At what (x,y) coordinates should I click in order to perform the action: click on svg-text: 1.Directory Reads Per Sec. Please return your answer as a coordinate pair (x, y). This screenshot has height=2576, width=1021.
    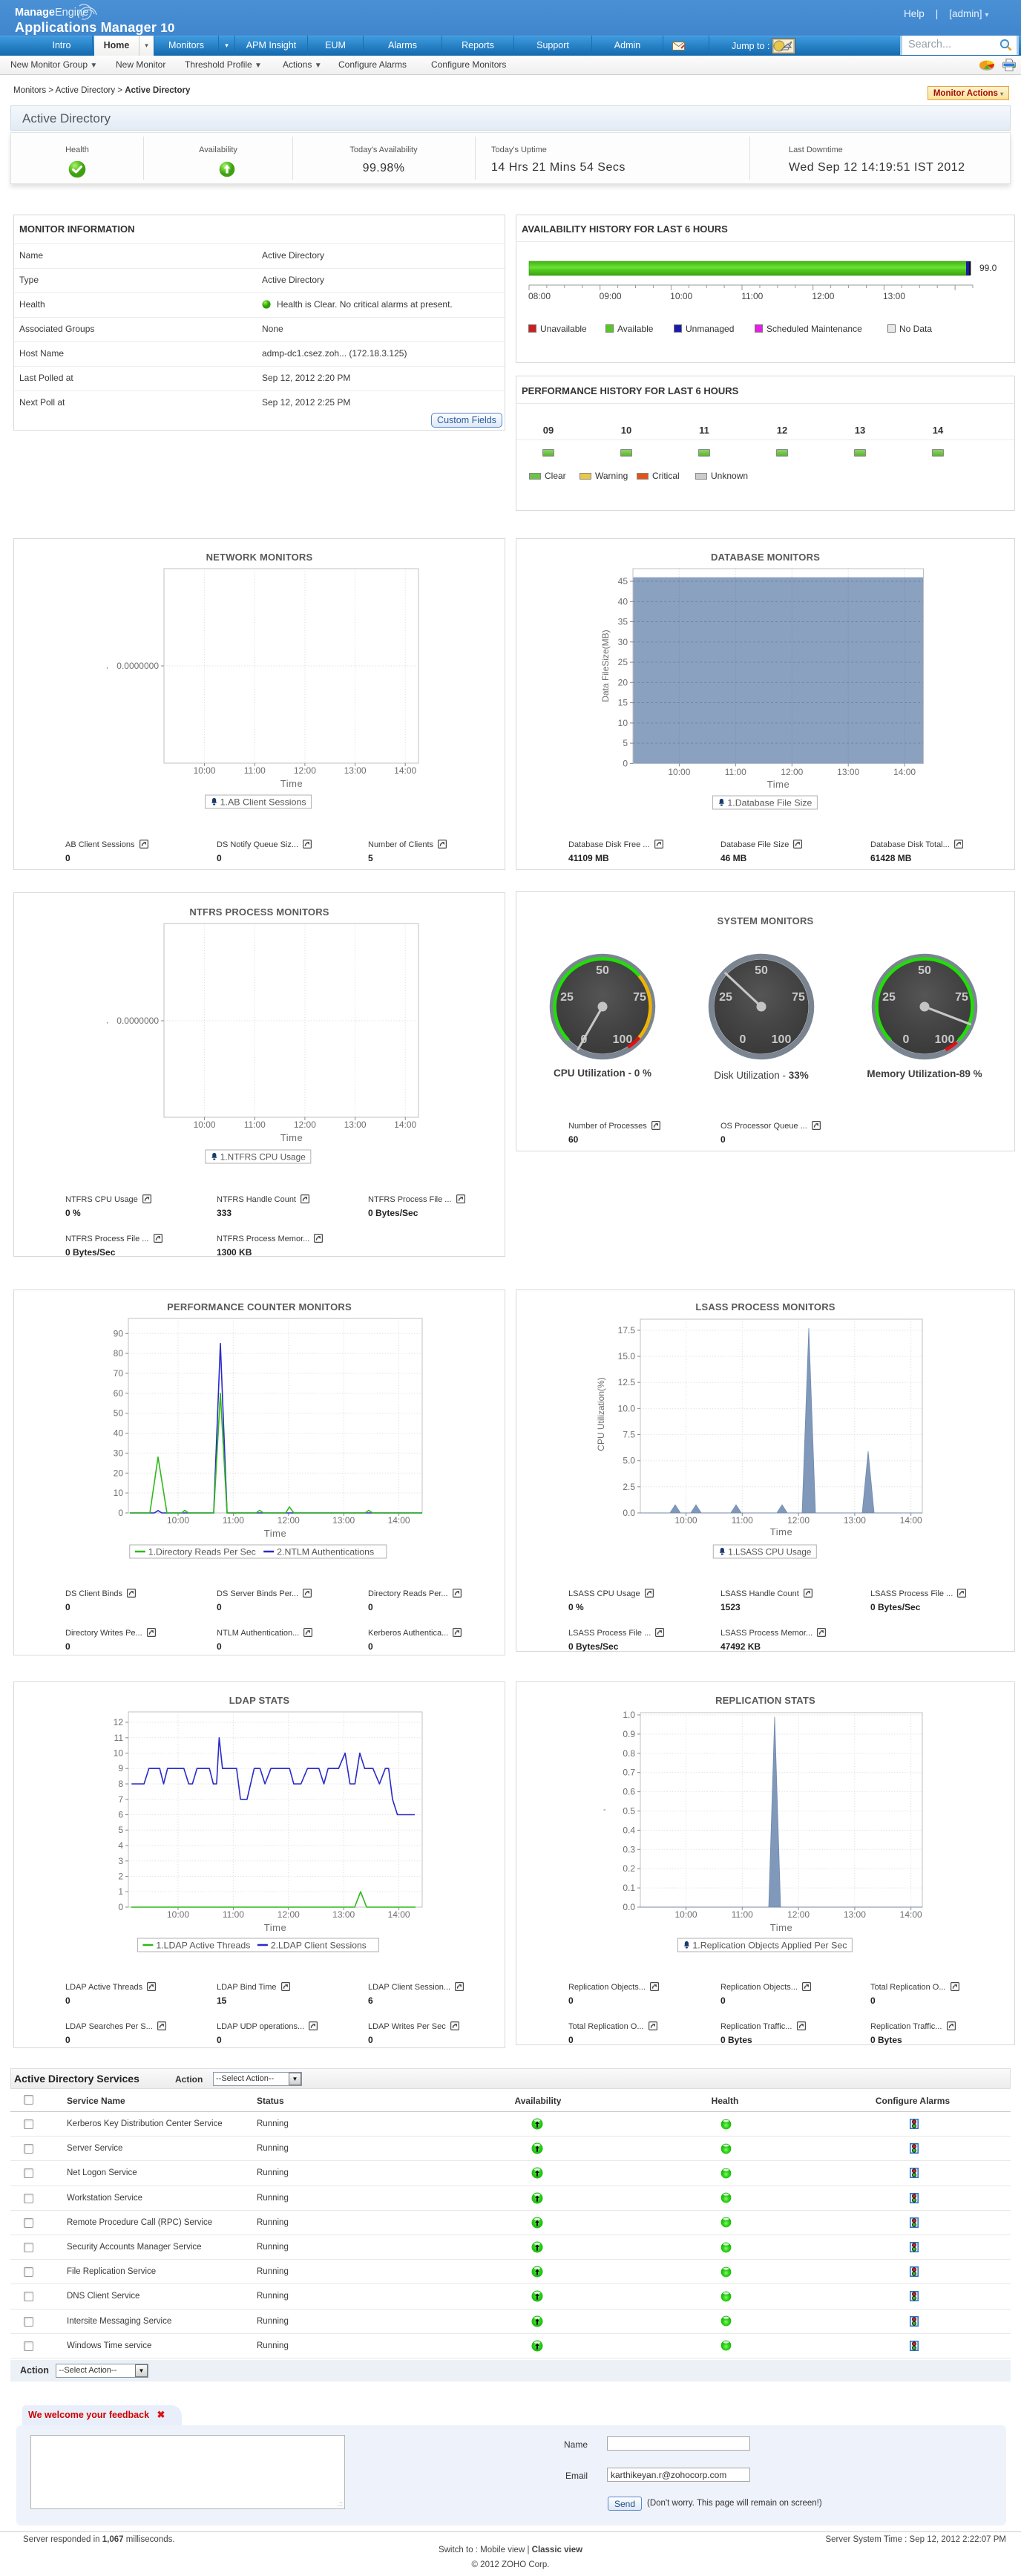
    Looking at the image, I should click on (202, 1552).